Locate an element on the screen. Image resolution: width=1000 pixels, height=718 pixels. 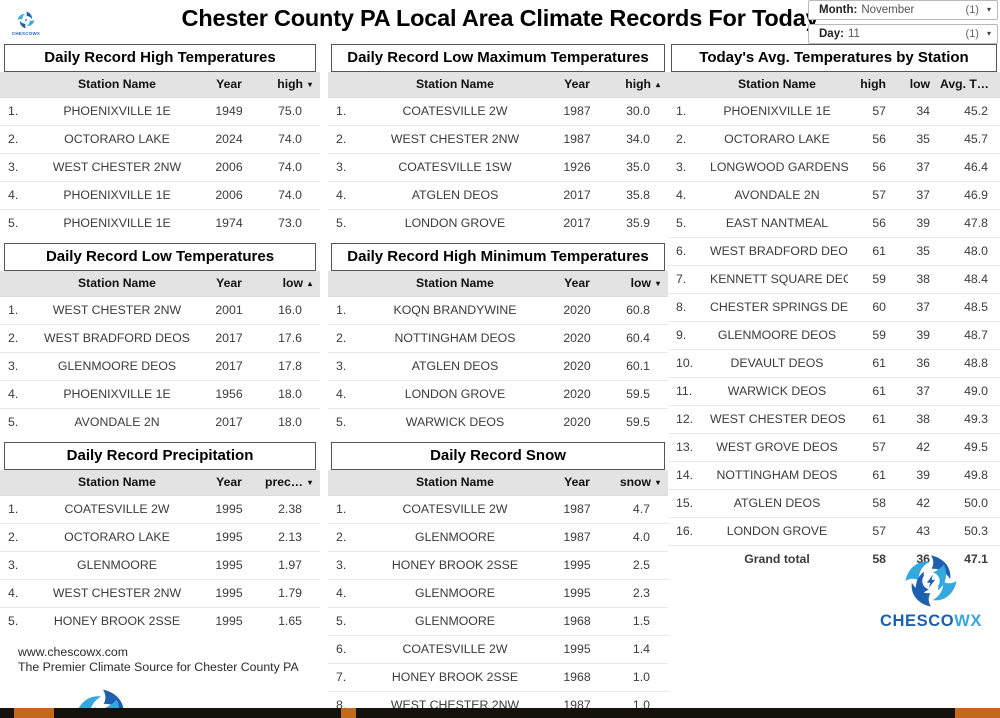
cell-station-name: LONGWOOD GARDENS DEOS is located at coordinates (777, 167).